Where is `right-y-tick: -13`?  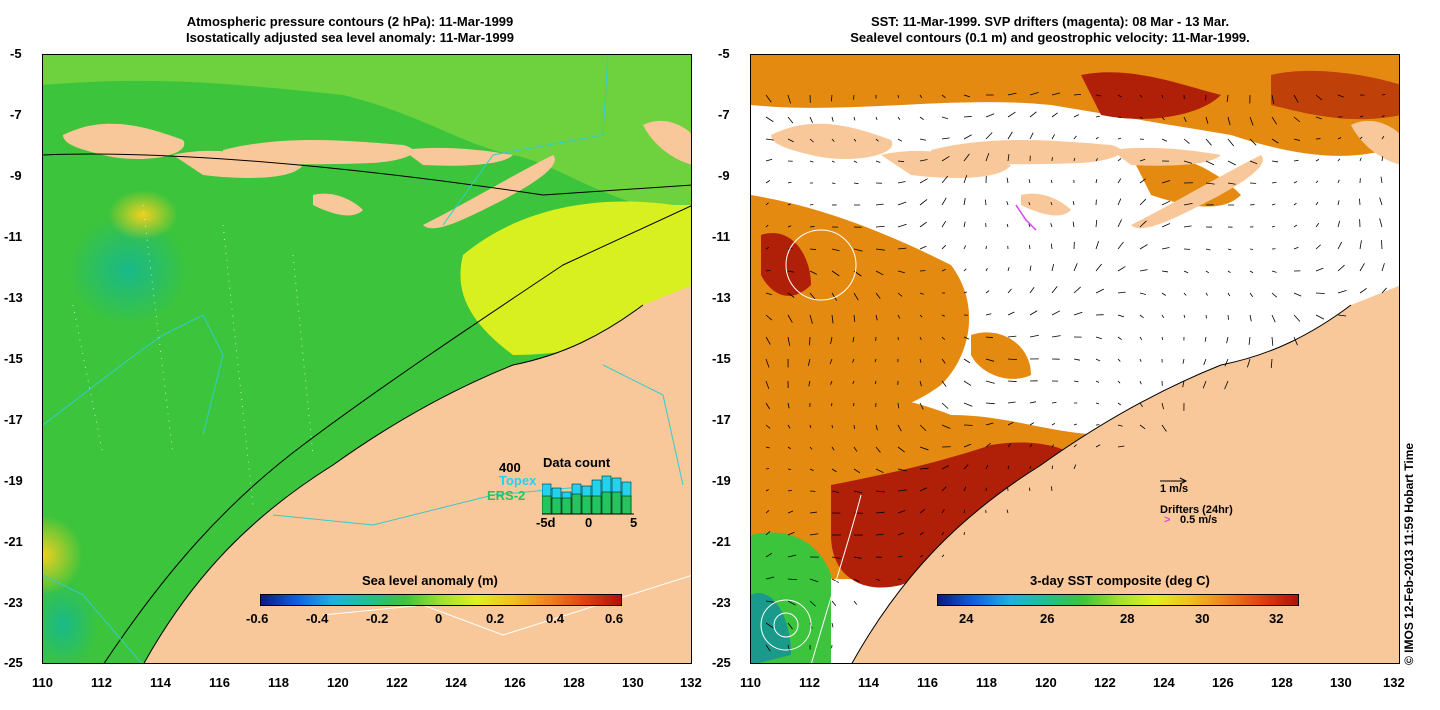
right-y-tick: -13 is located at coordinates (721, 297).